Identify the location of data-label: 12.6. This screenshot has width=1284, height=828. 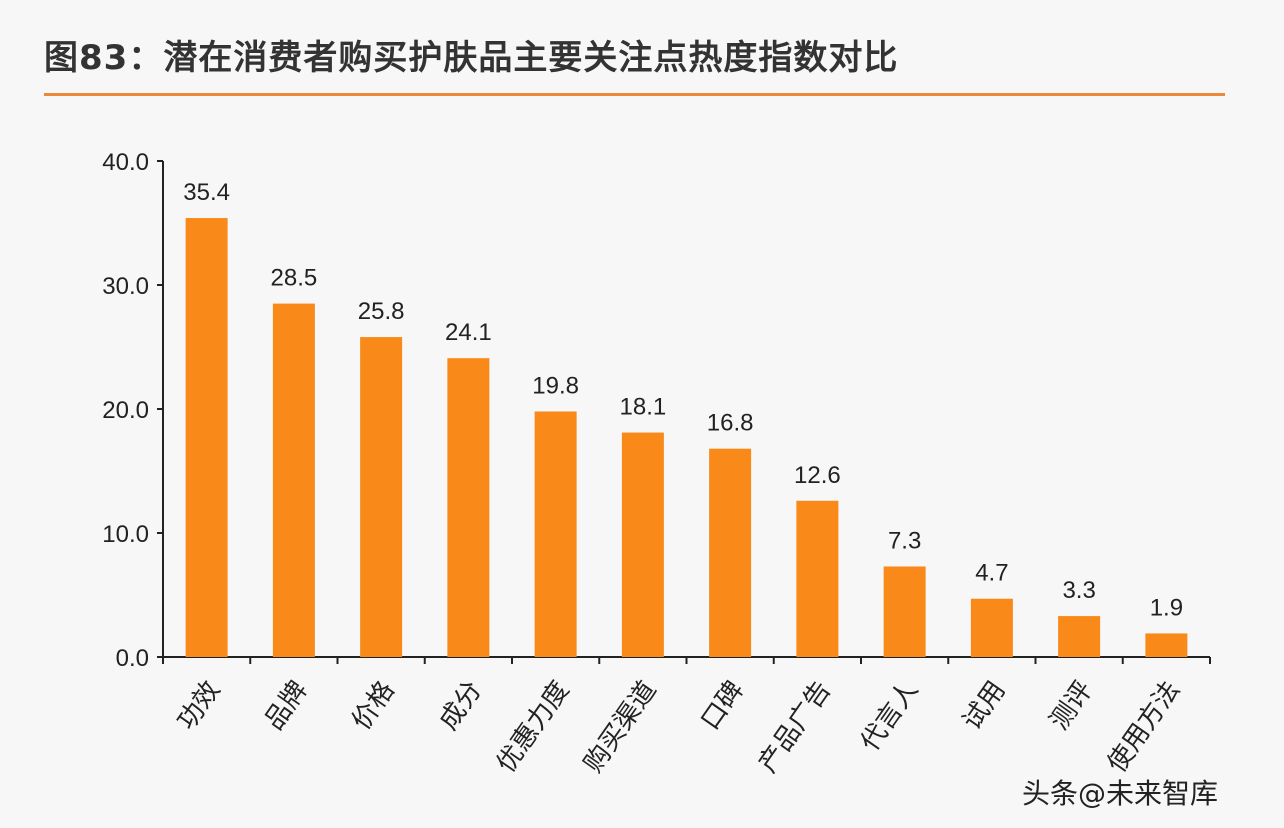
(817, 475).